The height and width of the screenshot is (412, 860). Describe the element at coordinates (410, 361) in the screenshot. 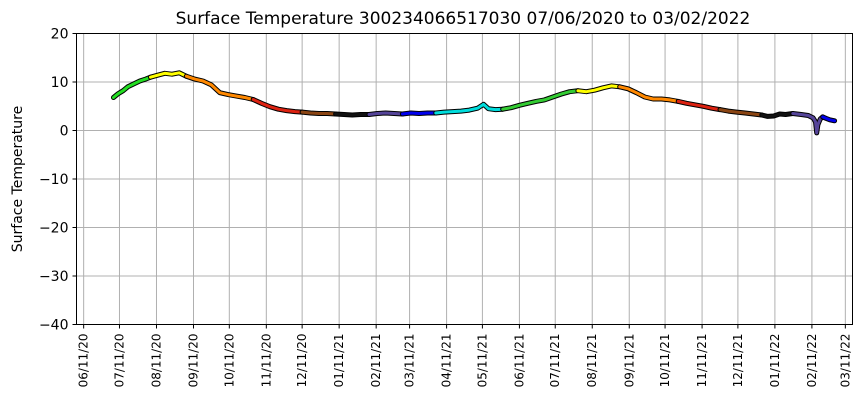

I see `x-tick-label: 03/11/21` at that location.